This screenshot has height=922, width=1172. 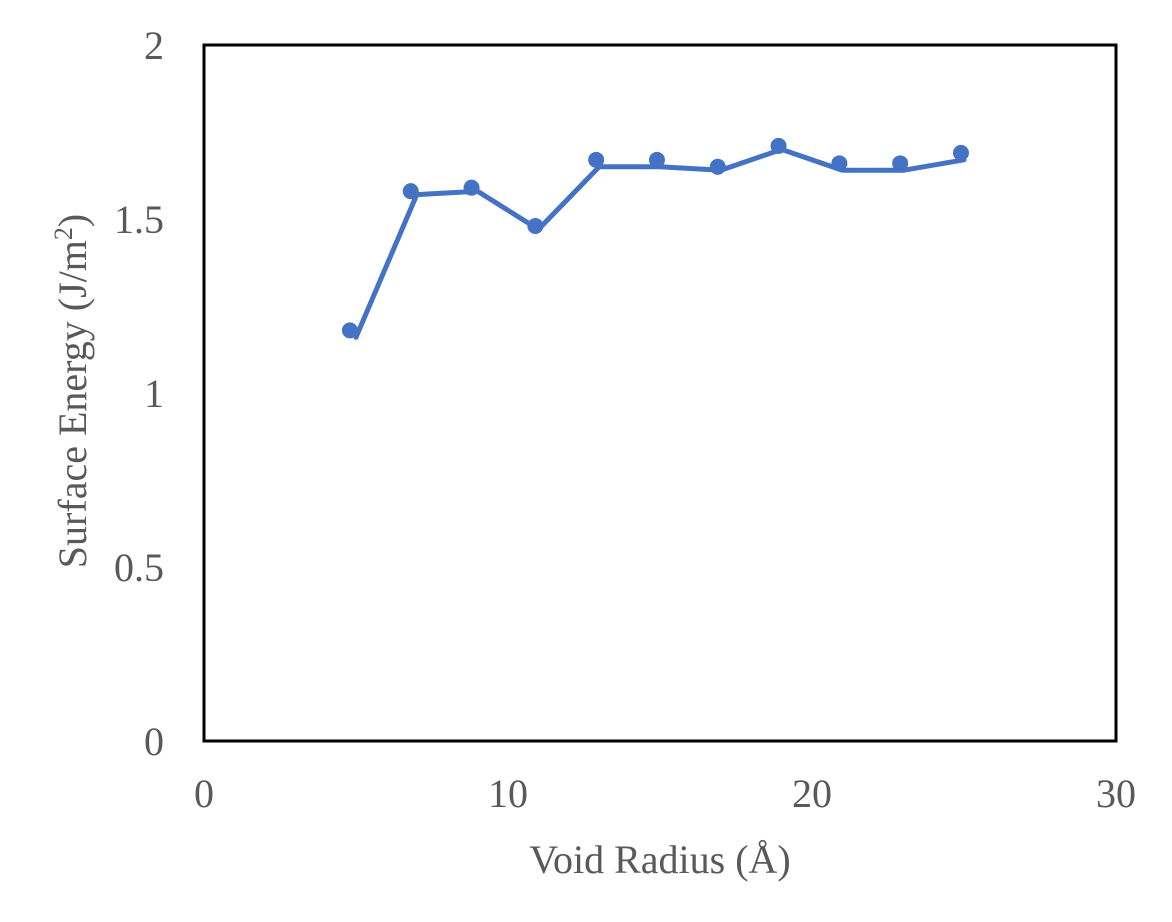 I want to click on x-tick-label: 30, so click(x=1116, y=793).